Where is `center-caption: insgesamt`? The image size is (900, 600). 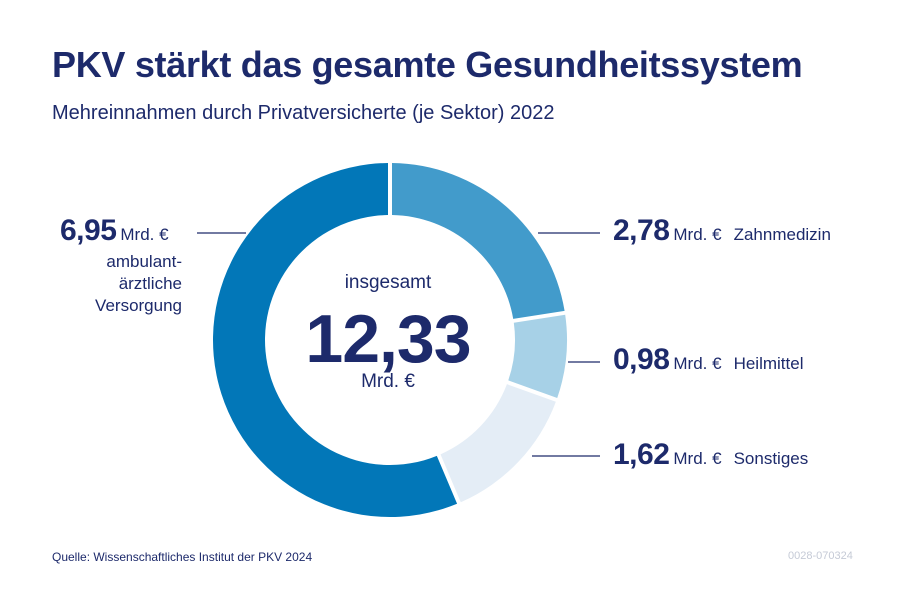
center-caption: insgesamt is located at coordinates (388, 282).